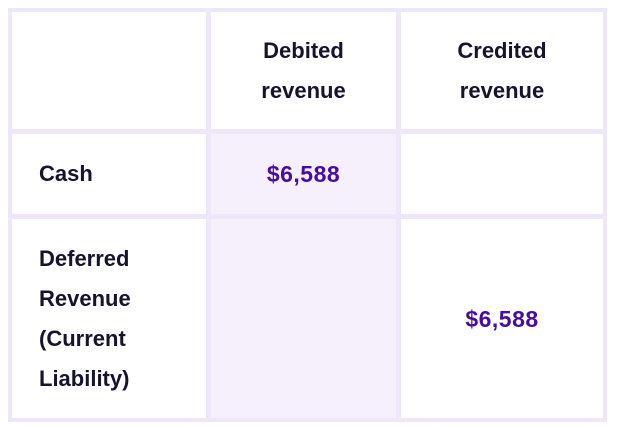 Image resolution: width=618 pixels, height=426 pixels. I want to click on cell-cash-debited-amount: $6,588, so click(303, 174).